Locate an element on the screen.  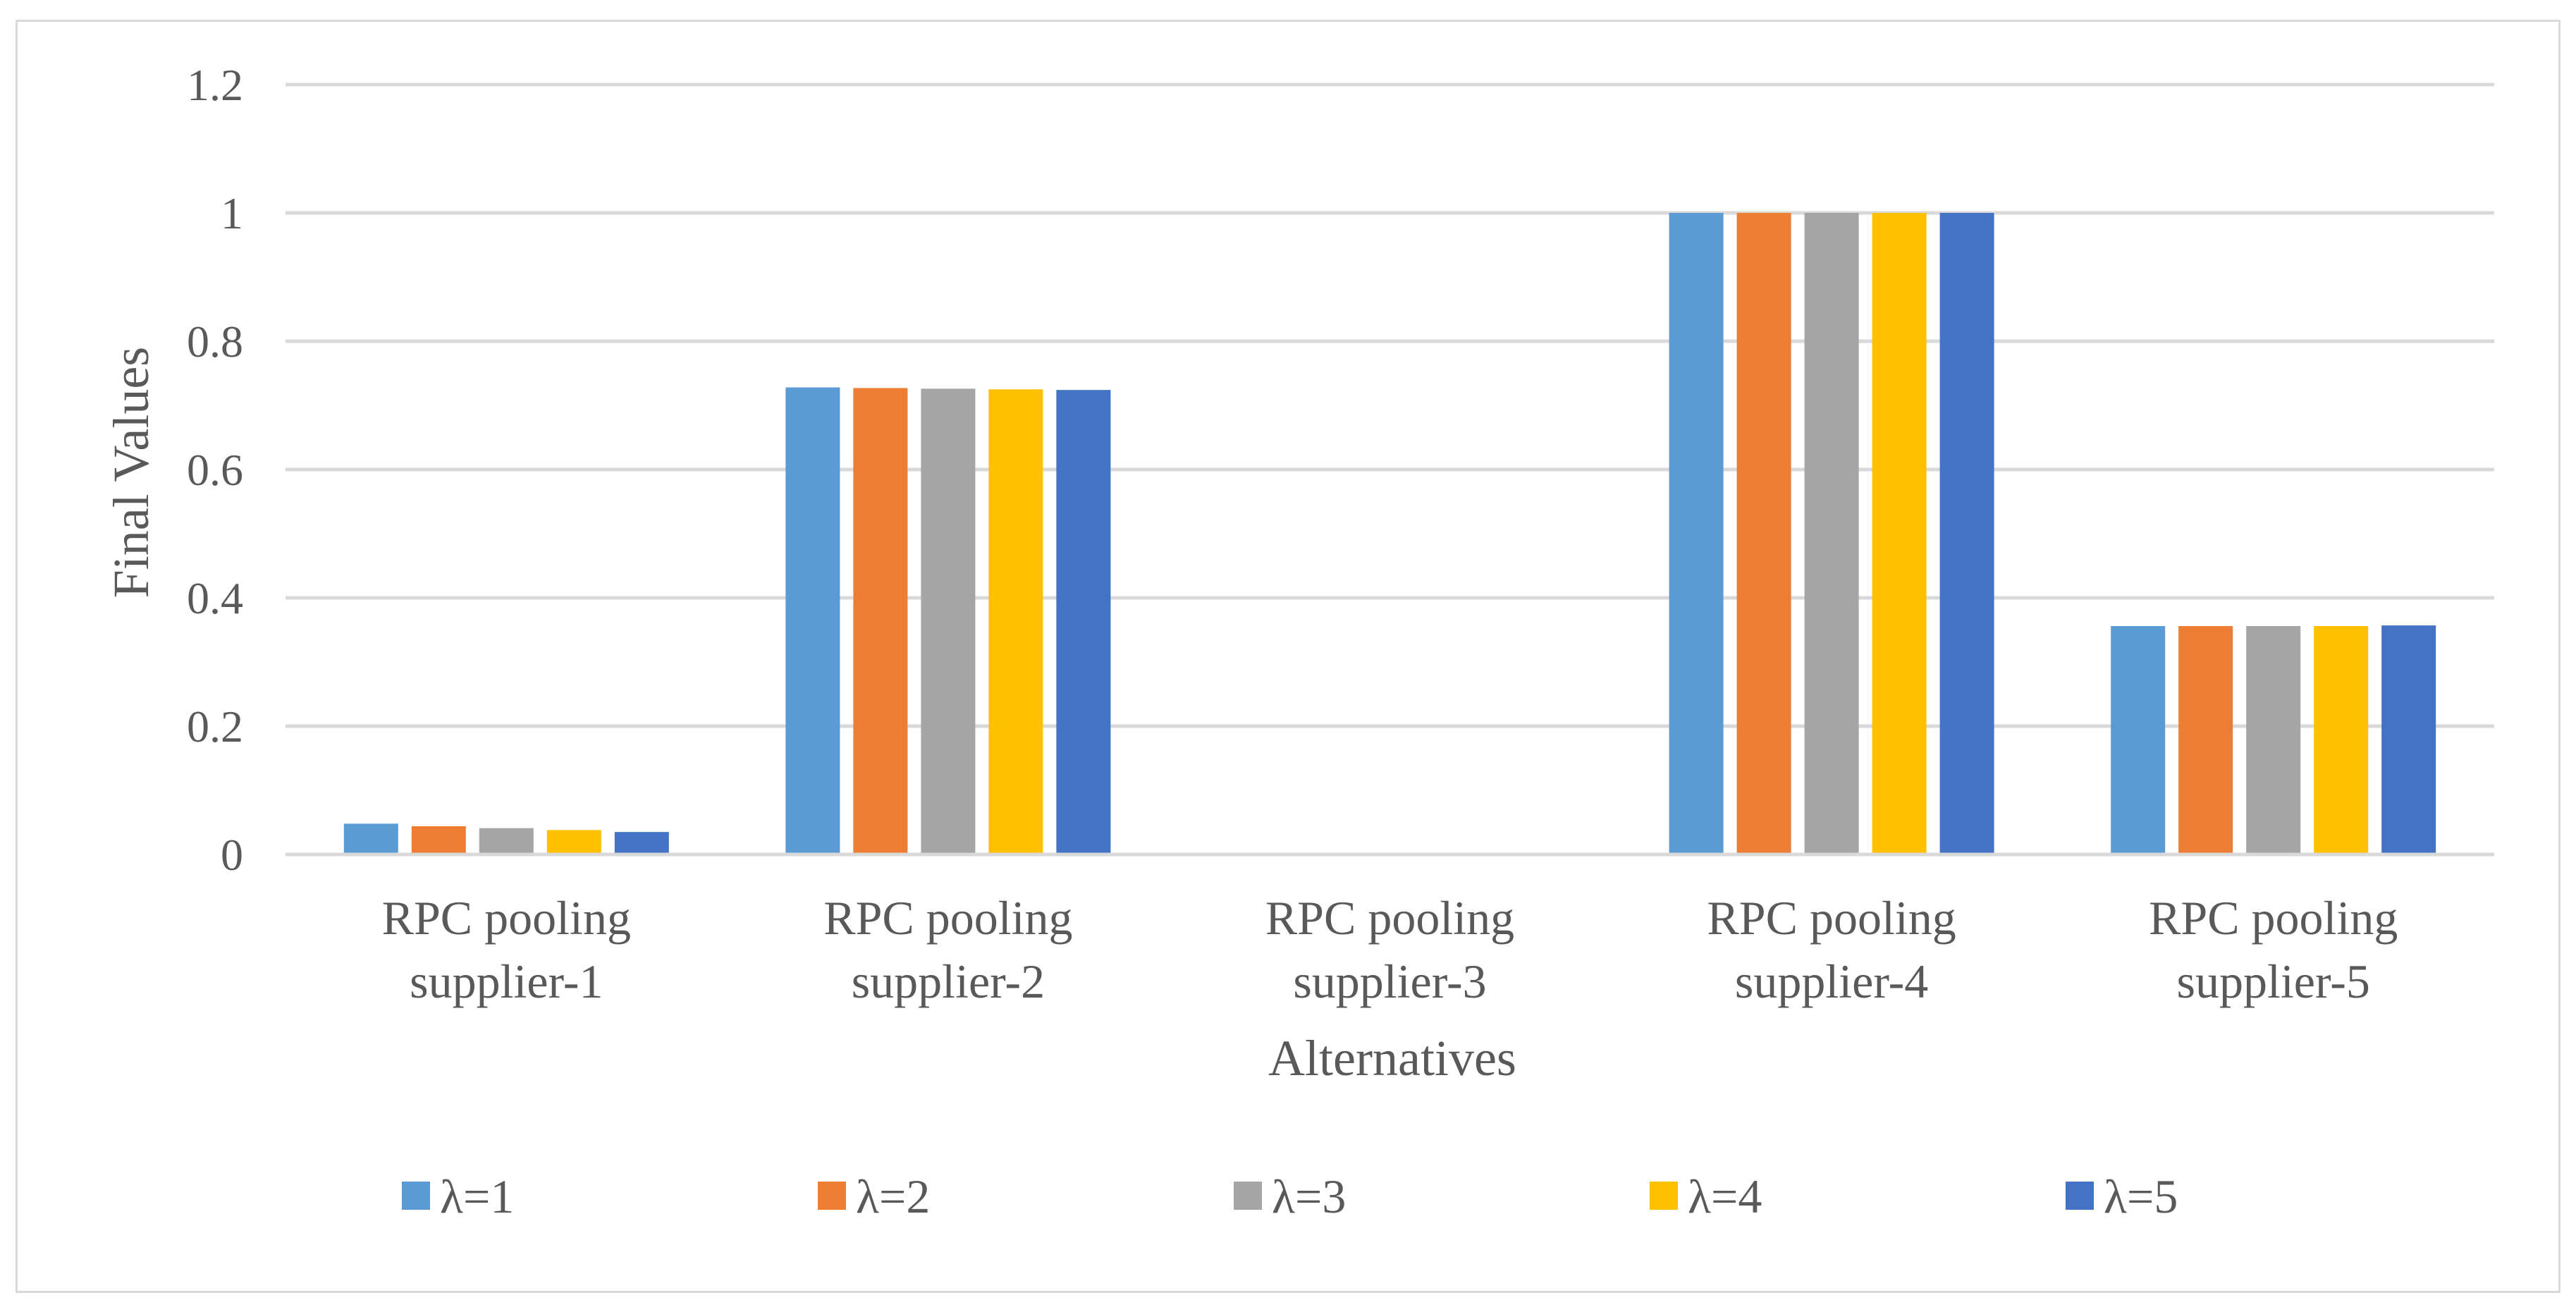
y-tick-label: 0.2 is located at coordinates (215, 726).